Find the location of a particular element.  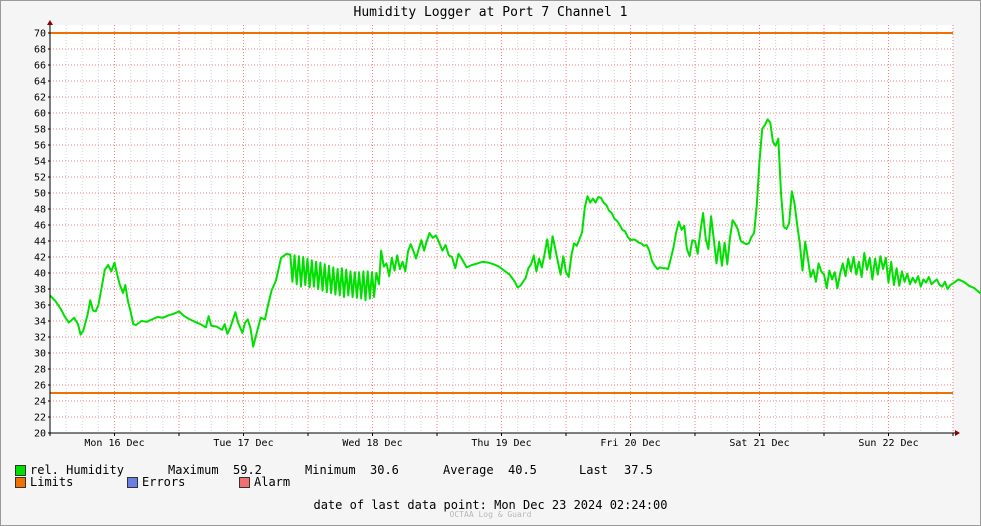

y-tick-label: 46 is located at coordinates (40, 226).